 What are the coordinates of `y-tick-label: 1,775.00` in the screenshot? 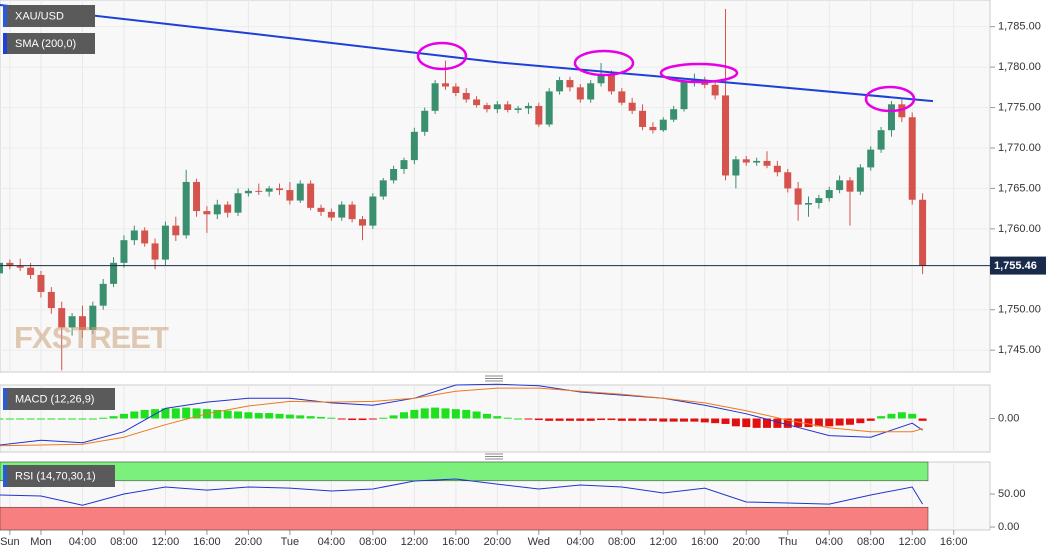 It's located at (1019, 107).